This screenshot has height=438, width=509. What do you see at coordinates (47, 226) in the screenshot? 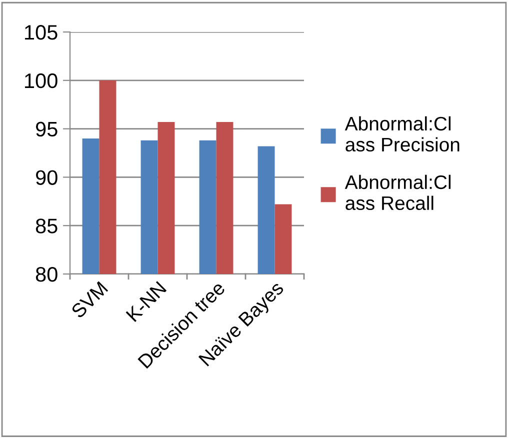
I see `y-tick-label: 85` at bounding box center [47, 226].